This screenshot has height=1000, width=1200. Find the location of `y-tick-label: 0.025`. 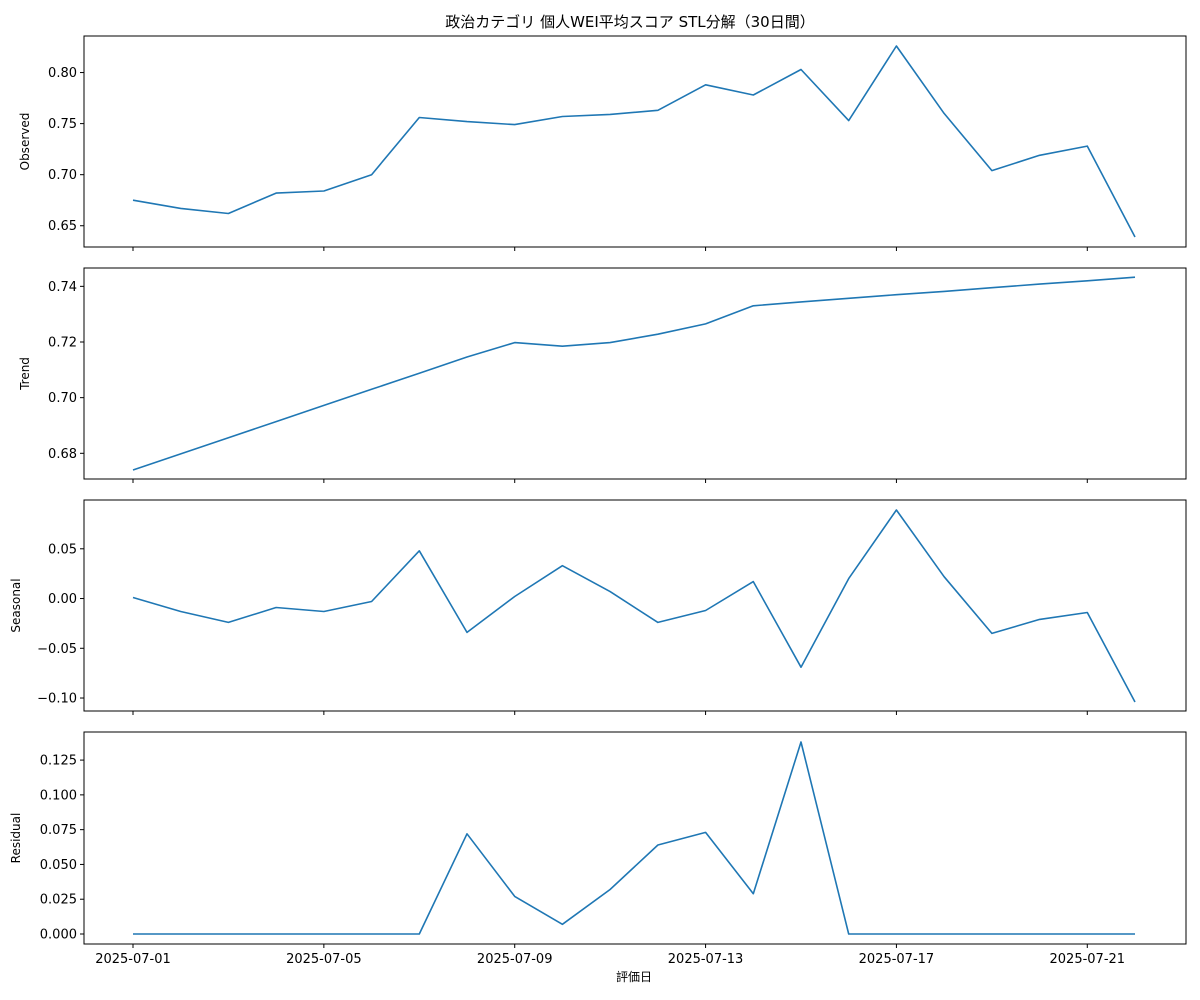

y-tick-label: 0.025 is located at coordinates (58, 900).